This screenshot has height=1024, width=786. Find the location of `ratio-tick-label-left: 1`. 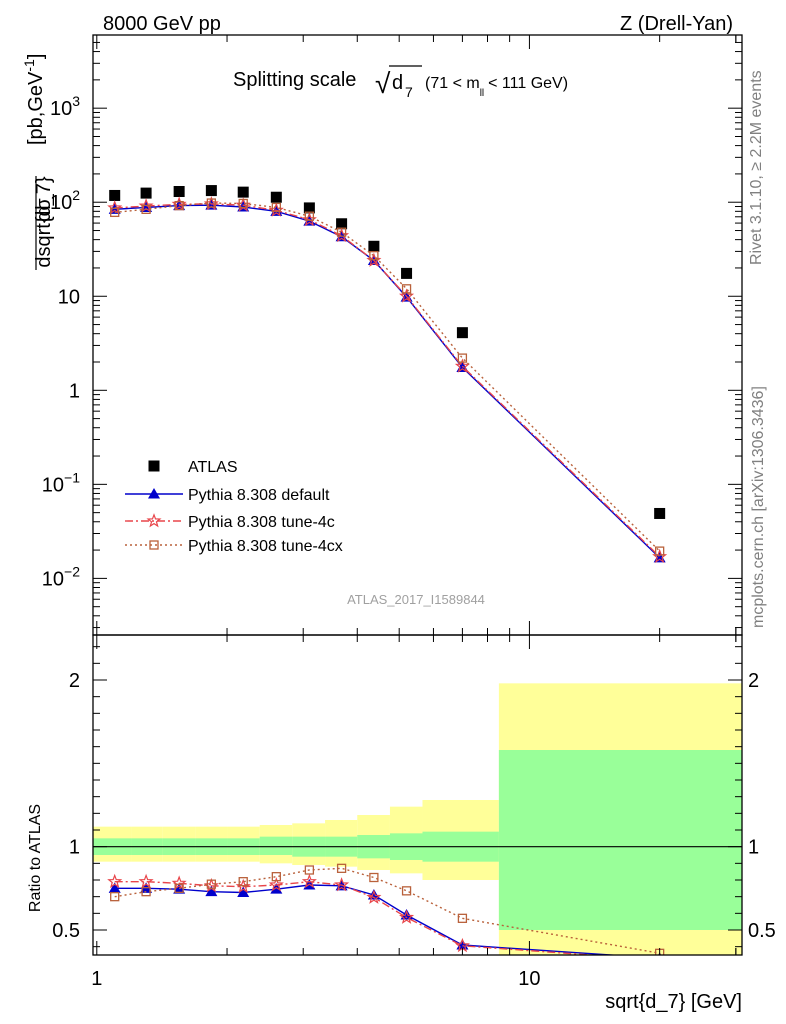

ratio-tick-label-left: 1 is located at coordinates (74, 848).